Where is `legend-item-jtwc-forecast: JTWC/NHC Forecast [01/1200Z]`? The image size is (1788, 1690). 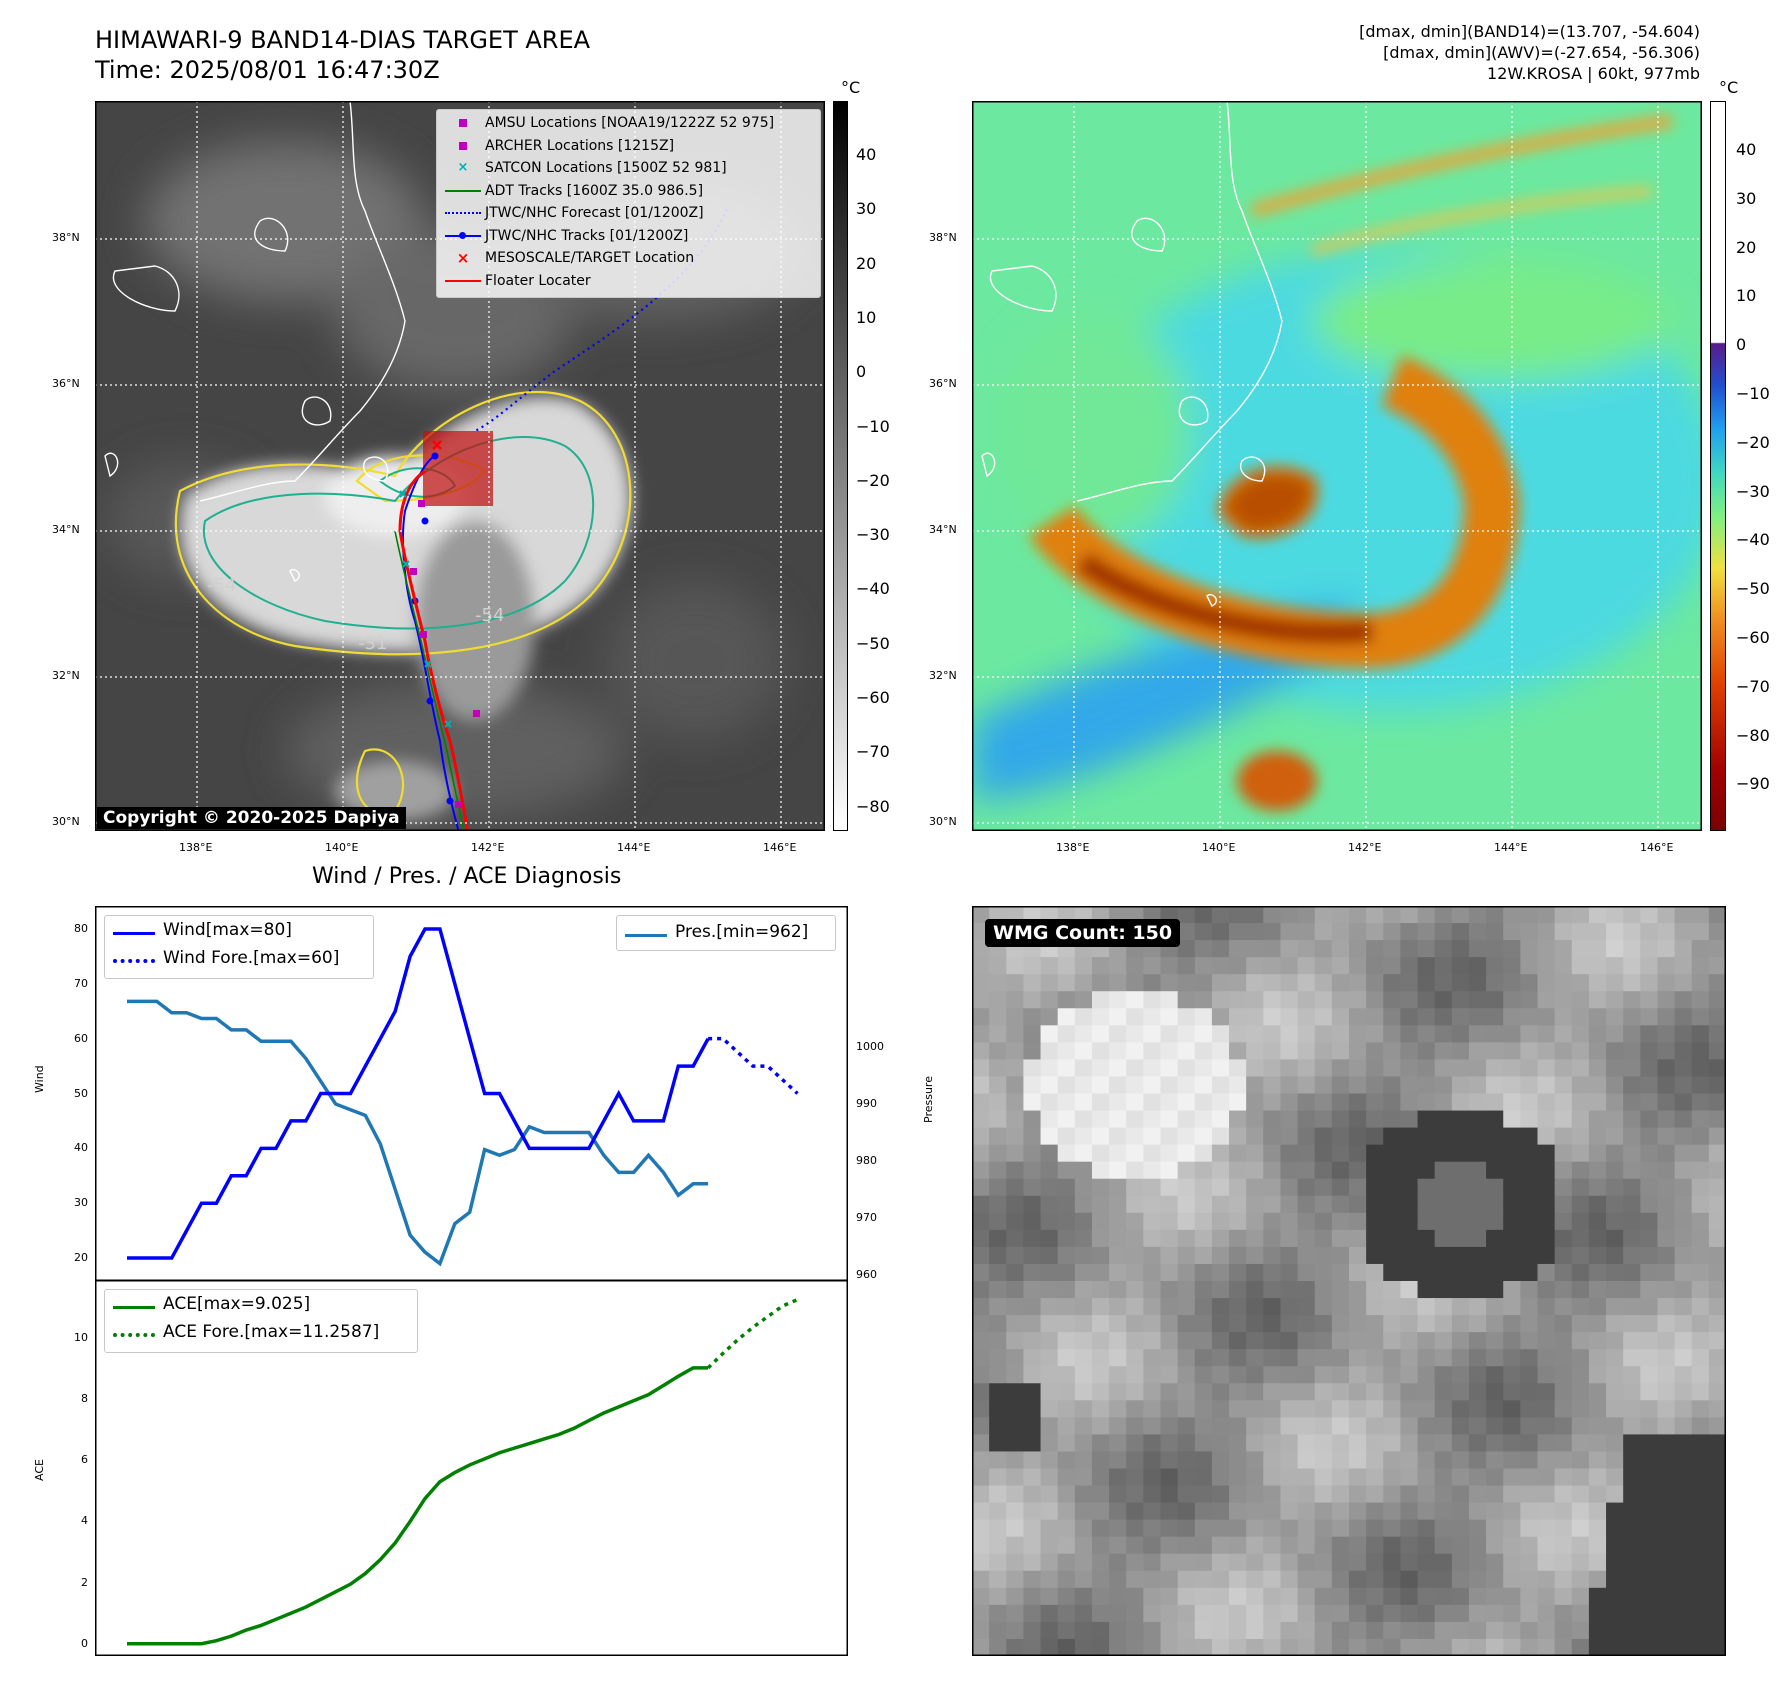 legend-item-jtwc-forecast: JTWC/NHC Forecast [01/1200Z] is located at coordinates (628, 213).